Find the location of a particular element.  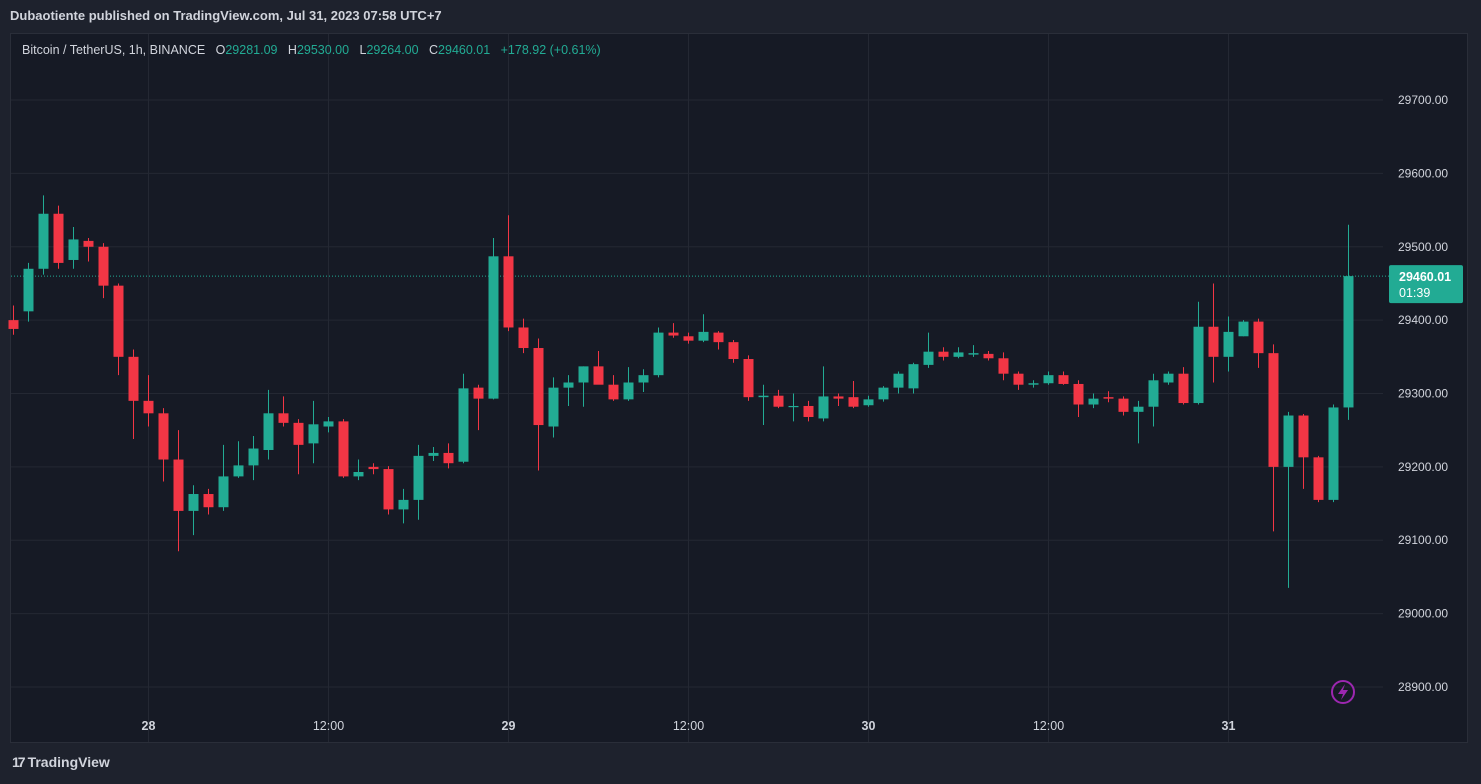

last-price-value: 29460.01 is located at coordinates (1425, 277).